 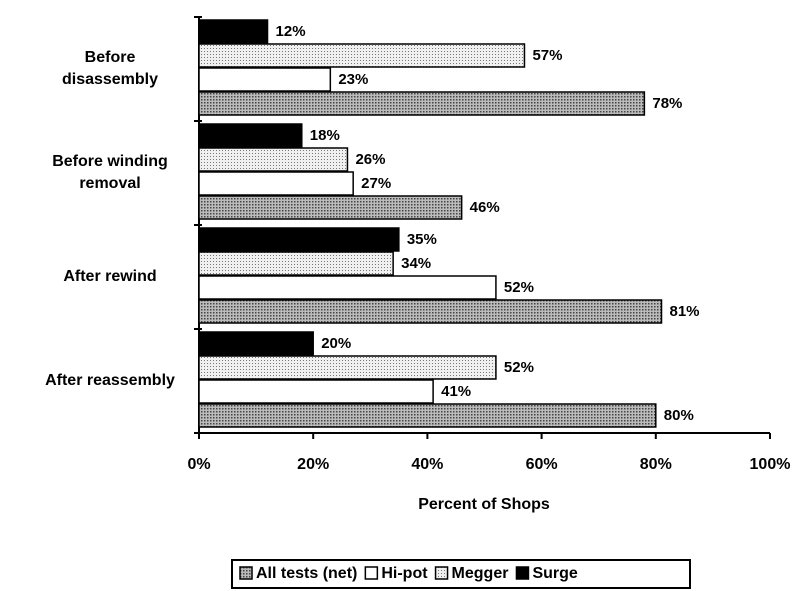 What do you see at coordinates (336, 343) in the screenshot?
I see `value-label: 20%` at bounding box center [336, 343].